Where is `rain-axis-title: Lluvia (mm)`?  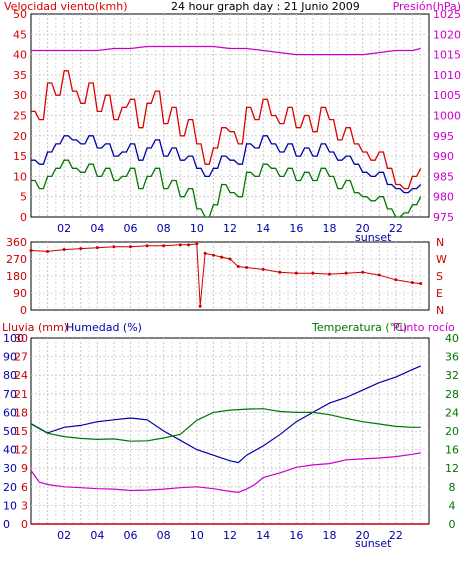 rain-axis-title: Lluvia (mm) is located at coordinates (35, 327).